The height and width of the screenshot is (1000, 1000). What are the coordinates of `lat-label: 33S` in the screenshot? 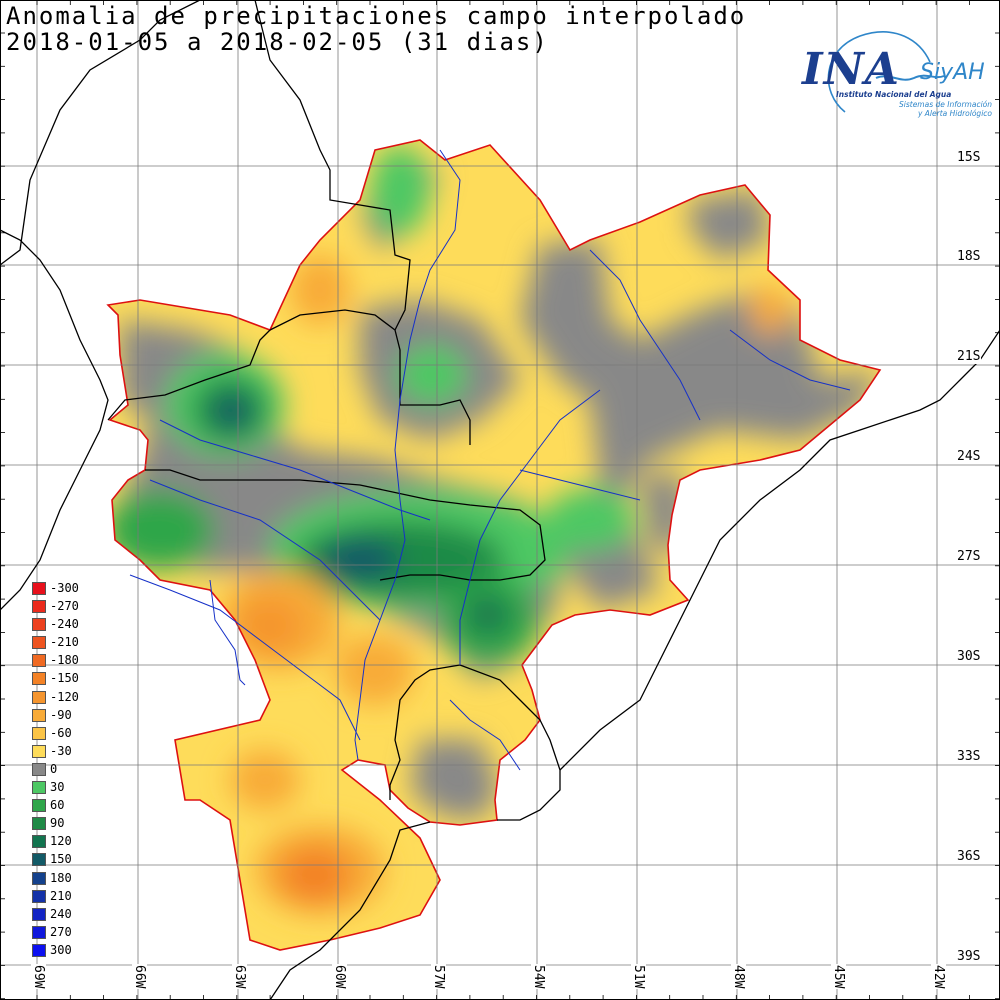 It's located at (969, 756).